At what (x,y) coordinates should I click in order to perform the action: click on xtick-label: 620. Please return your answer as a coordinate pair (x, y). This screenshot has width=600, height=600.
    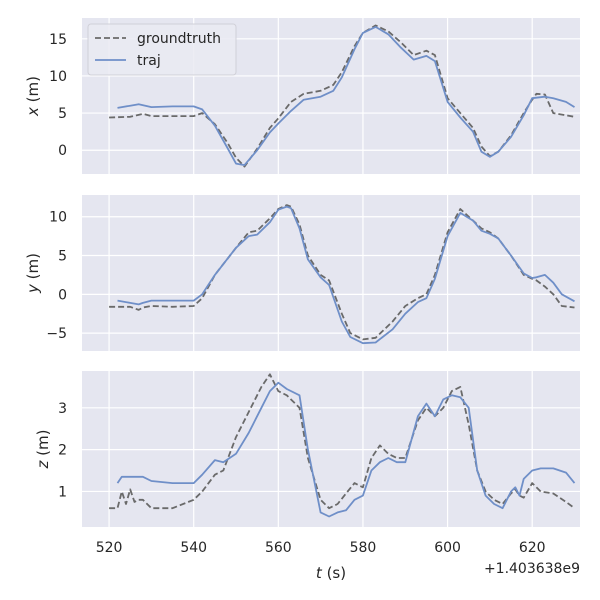
    Looking at the image, I should click on (532, 548).